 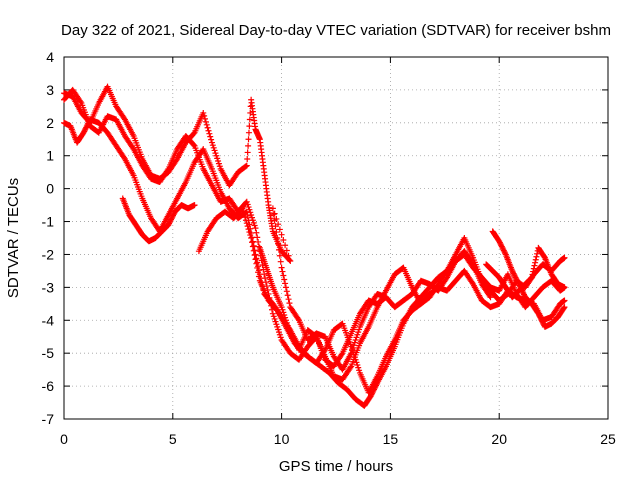 I want to click on y-tick-label: -7, so click(x=48, y=419).